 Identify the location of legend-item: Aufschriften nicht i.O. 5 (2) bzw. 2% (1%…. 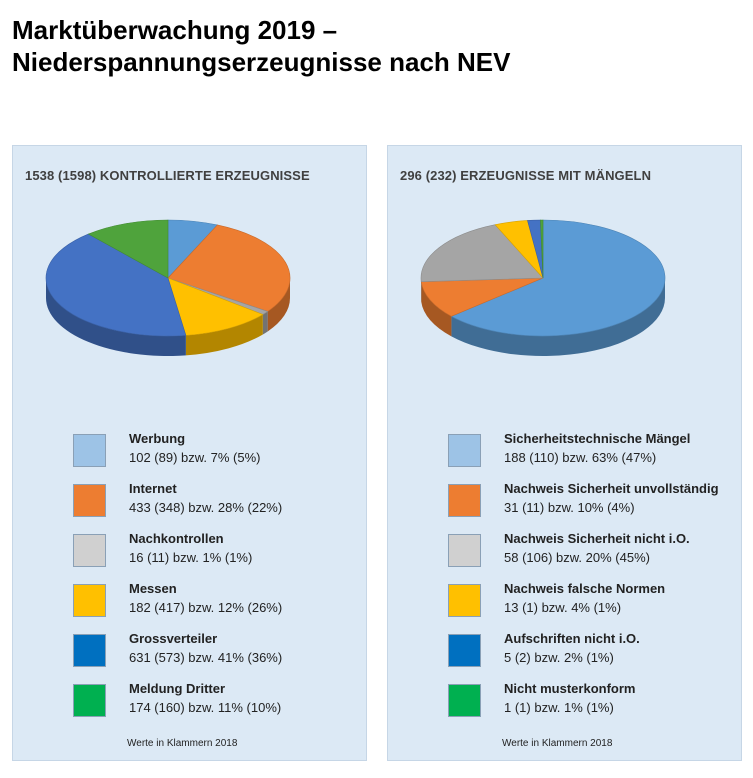
(593, 656).